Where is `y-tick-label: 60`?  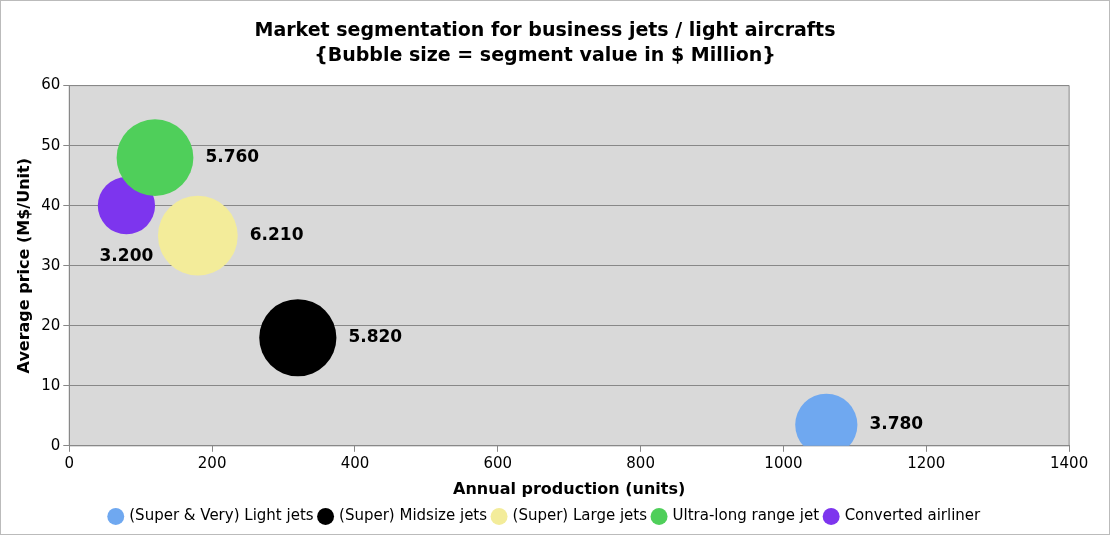 y-tick-label: 60 is located at coordinates (51, 84).